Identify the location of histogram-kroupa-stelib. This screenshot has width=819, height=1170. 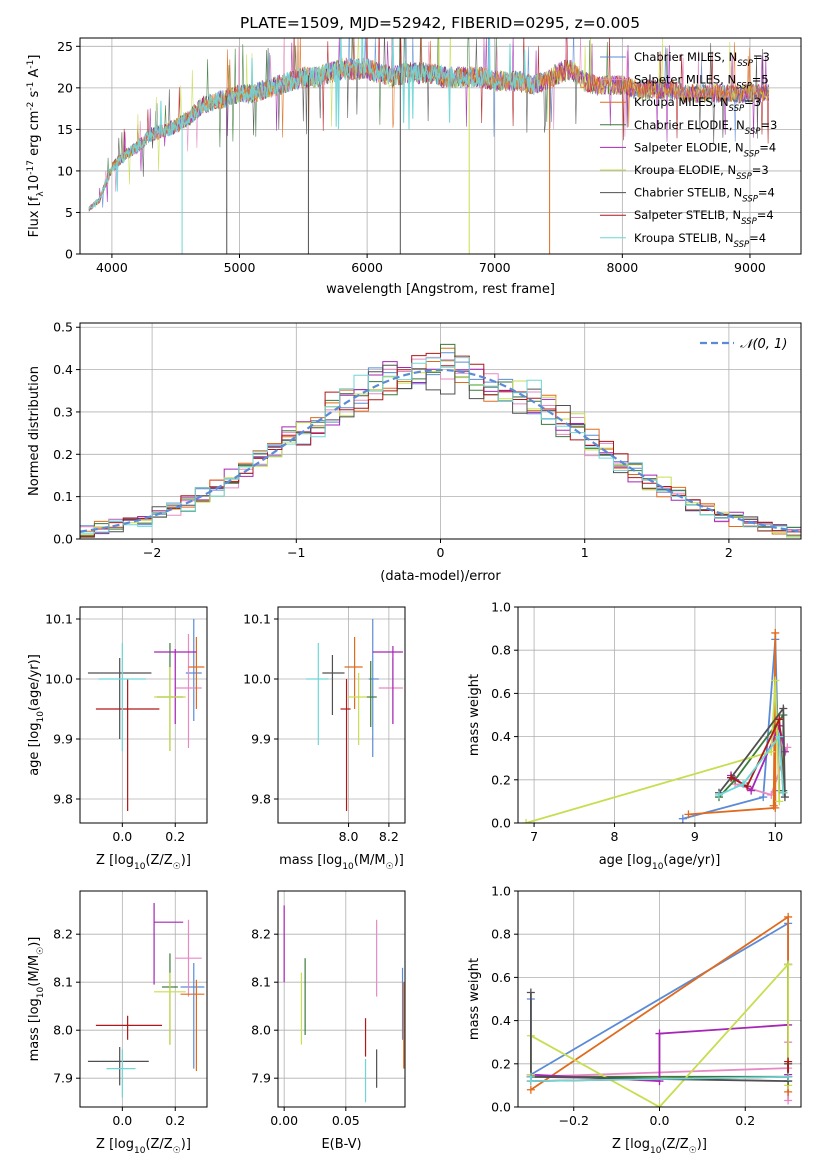
(440, 448).